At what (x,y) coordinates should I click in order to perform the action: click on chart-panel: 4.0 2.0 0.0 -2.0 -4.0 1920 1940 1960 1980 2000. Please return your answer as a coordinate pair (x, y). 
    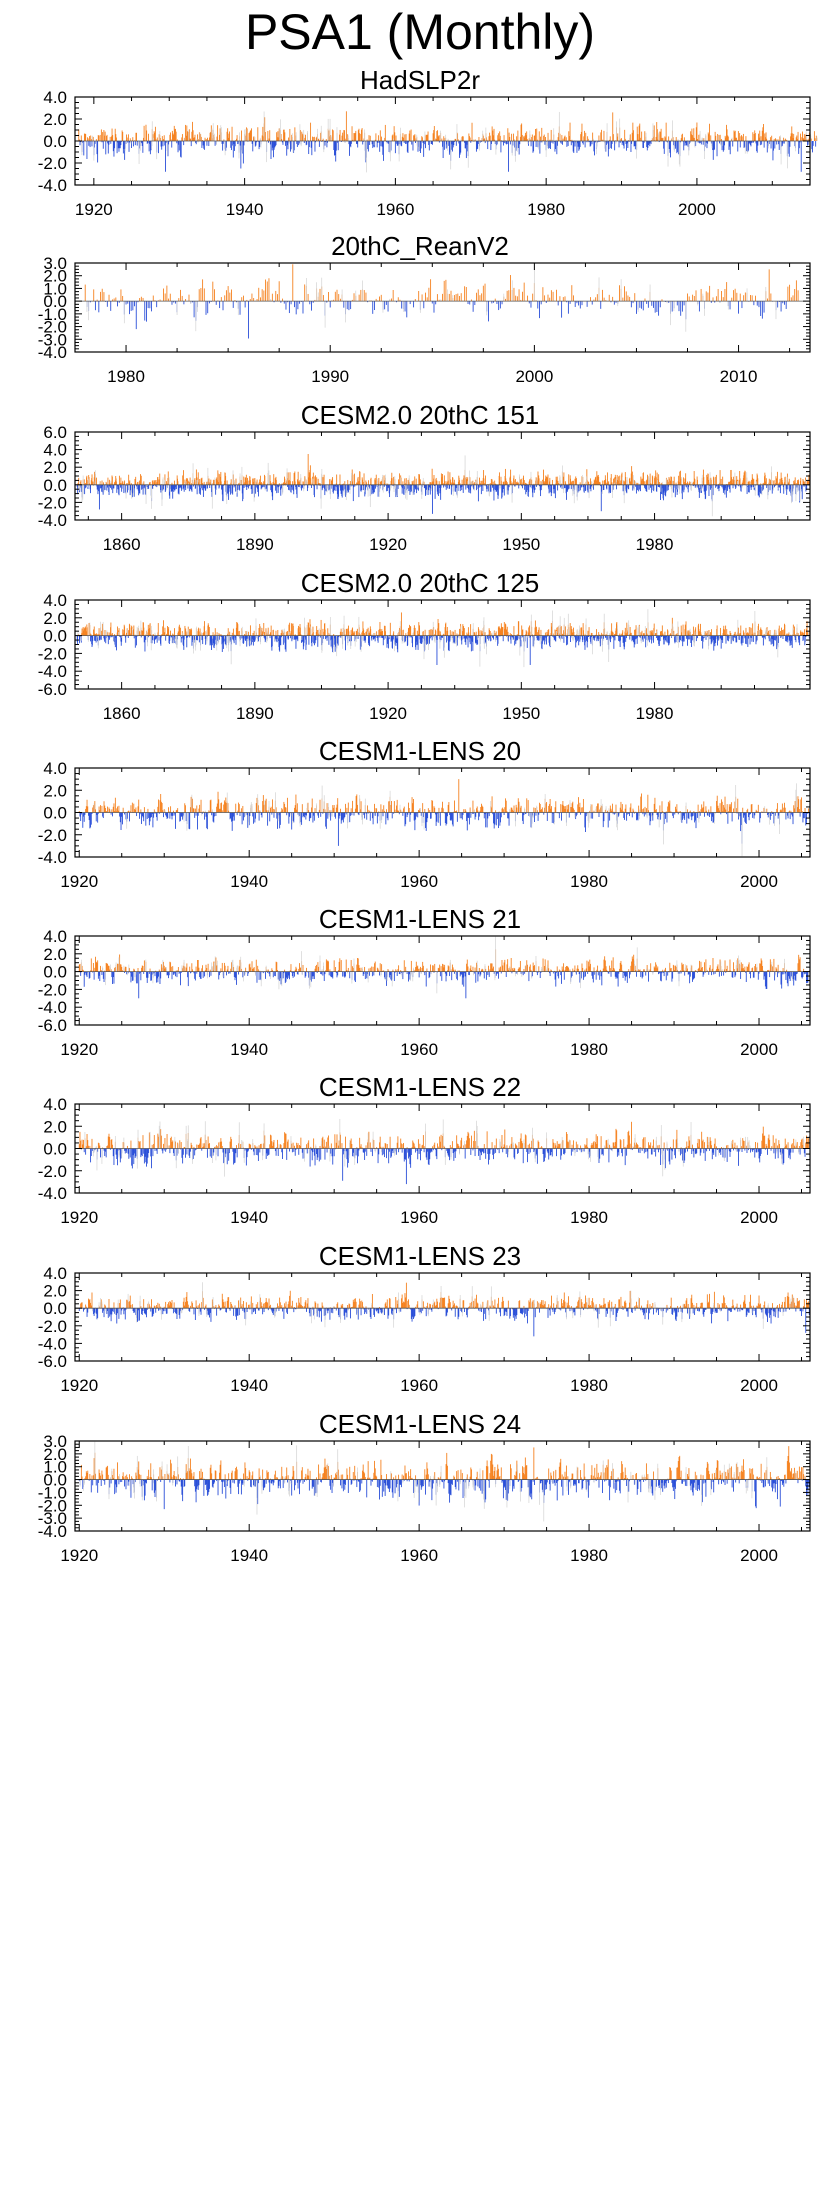
    Looking at the image, I should click on (428, 153).